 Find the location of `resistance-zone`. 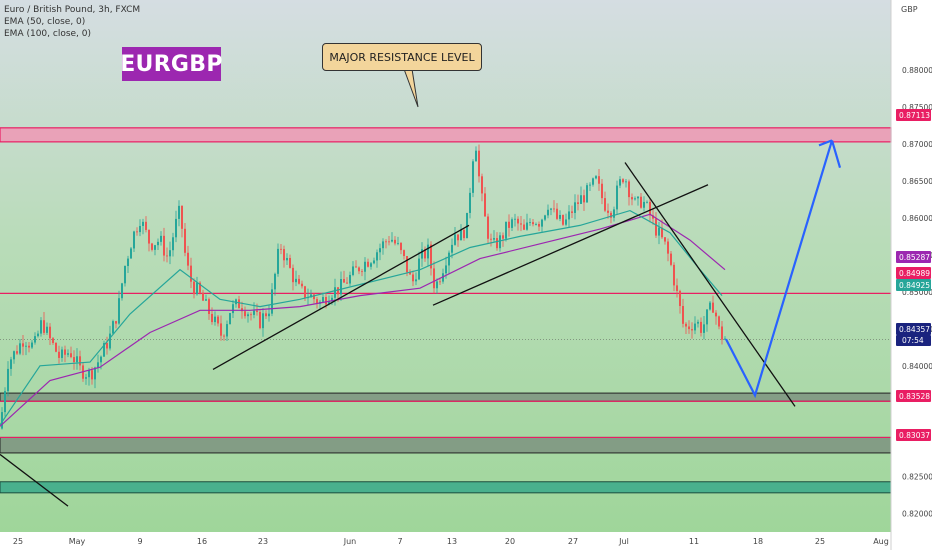

resistance-zone is located at coordinates (446, 135).